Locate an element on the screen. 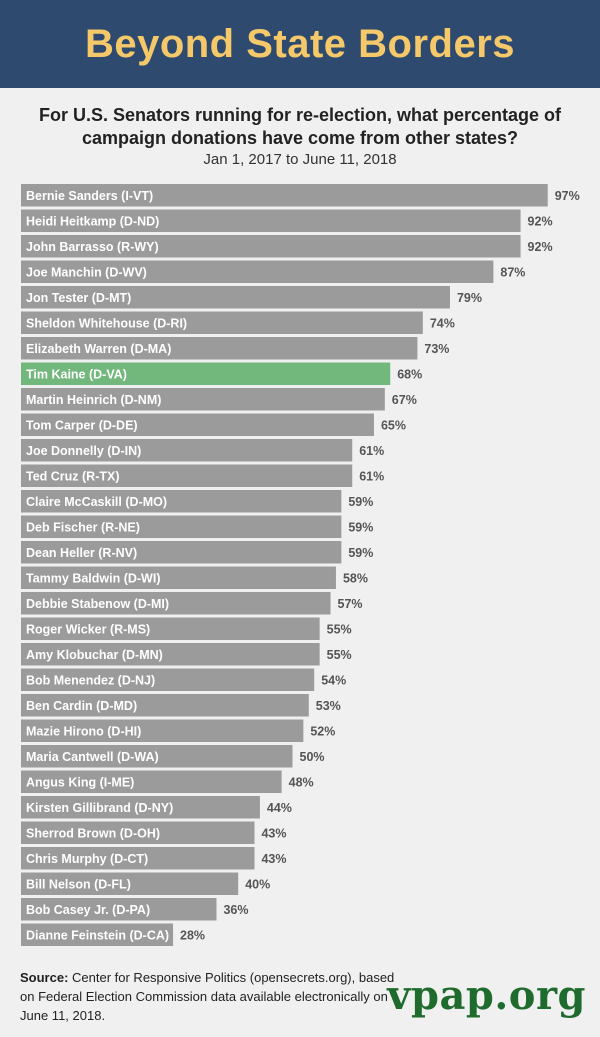  bar-label-ben-cardin-d-md: Ben Cardin (D-MD) is located at coordinates (81, 706).